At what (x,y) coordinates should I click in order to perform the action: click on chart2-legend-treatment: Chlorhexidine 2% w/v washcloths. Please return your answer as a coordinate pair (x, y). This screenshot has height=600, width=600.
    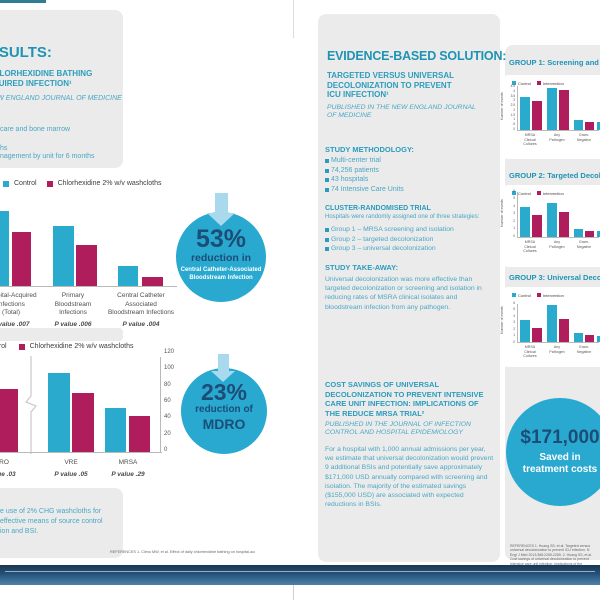
    Looking at the image, I should click on (76, 346).